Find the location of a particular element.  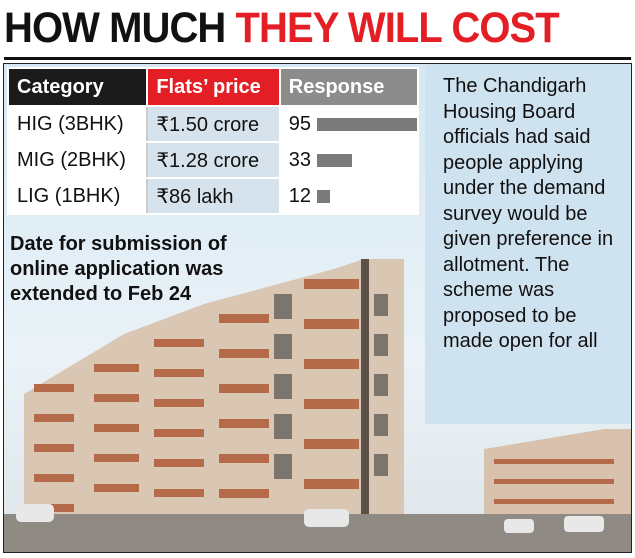

row-price: ₹1.50 crore is located at coordinates (213, 124).